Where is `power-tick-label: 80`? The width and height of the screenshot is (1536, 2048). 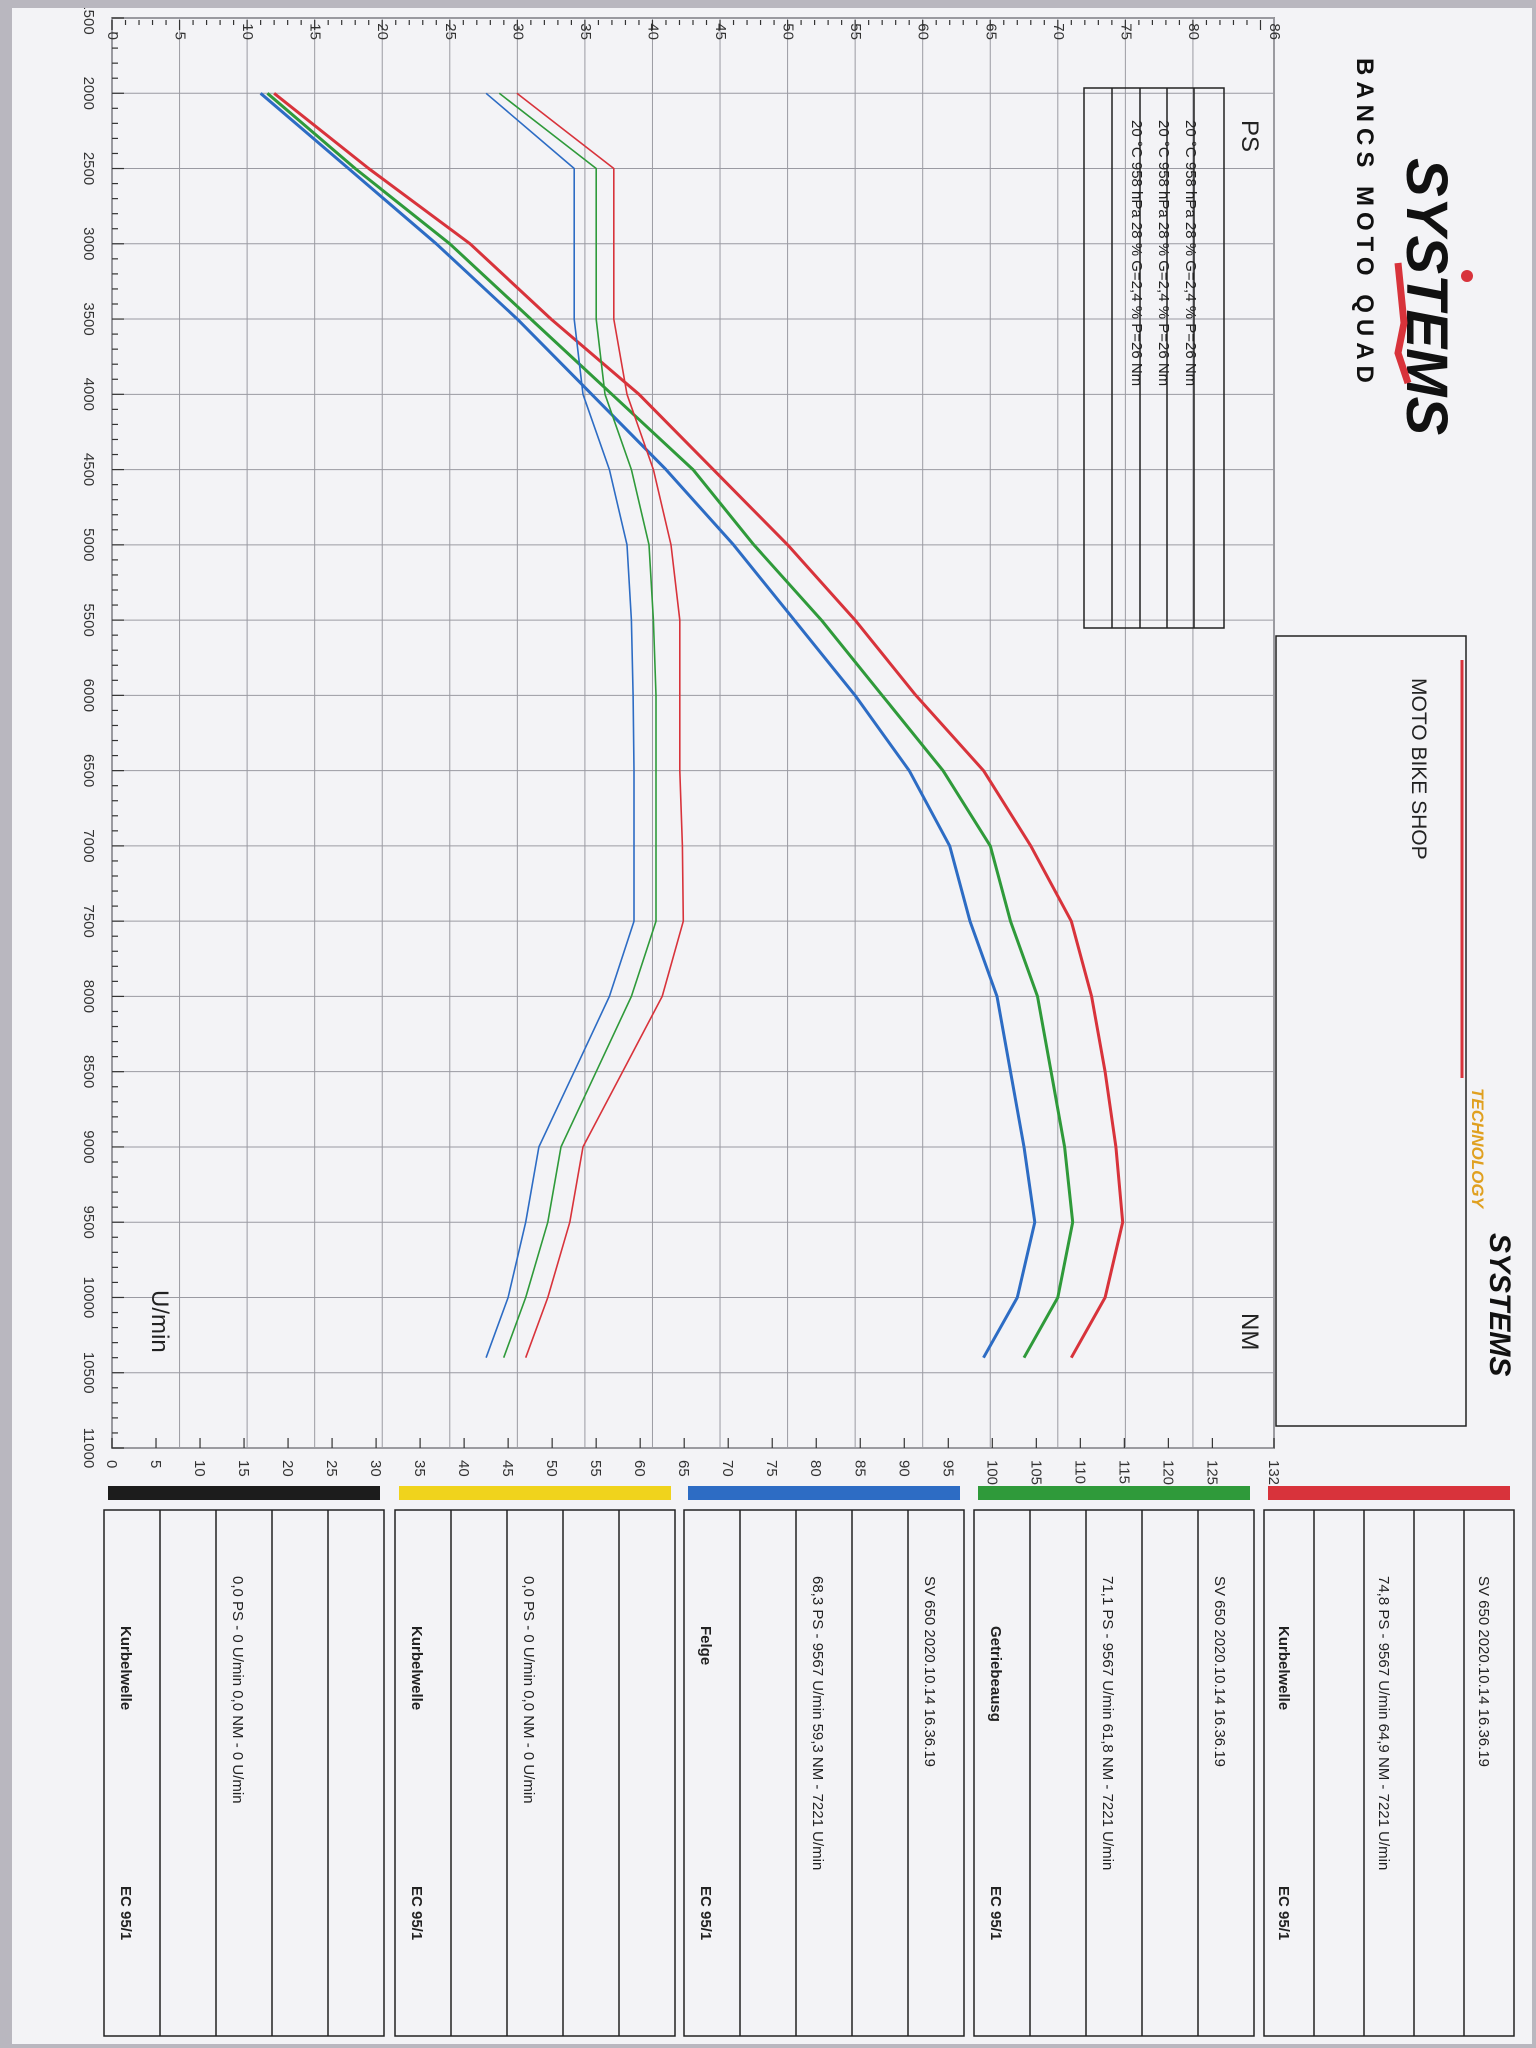
power-tick-label: 80 is located at coordinates (1193, 31).